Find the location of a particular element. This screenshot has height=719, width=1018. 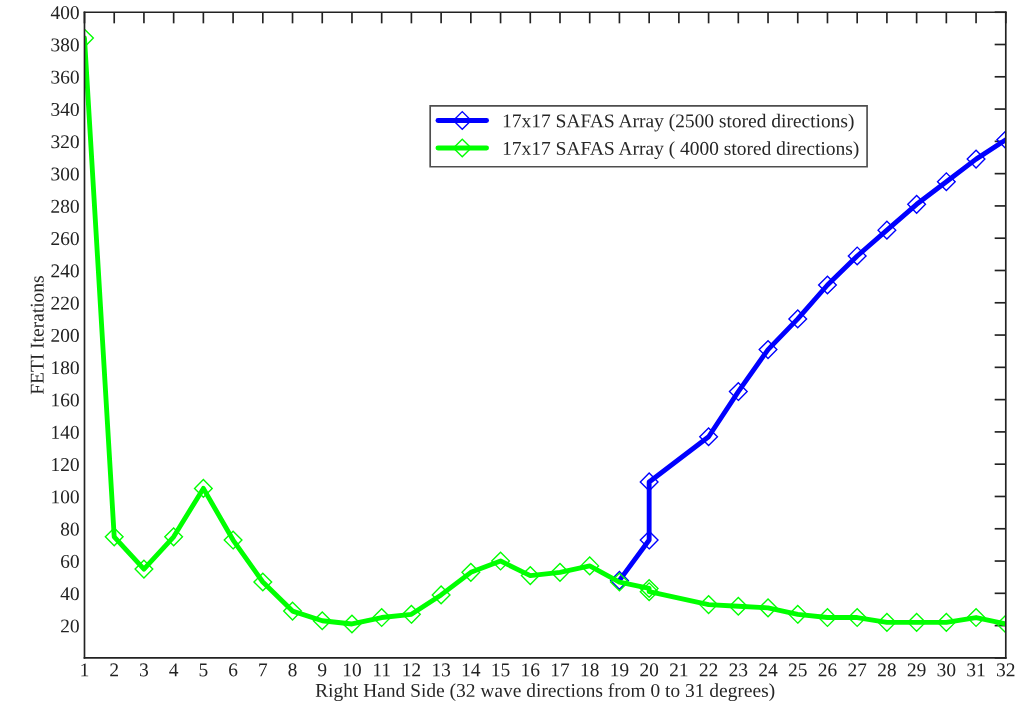

y-tick-label: 80 is located at coordinates (69, 529).